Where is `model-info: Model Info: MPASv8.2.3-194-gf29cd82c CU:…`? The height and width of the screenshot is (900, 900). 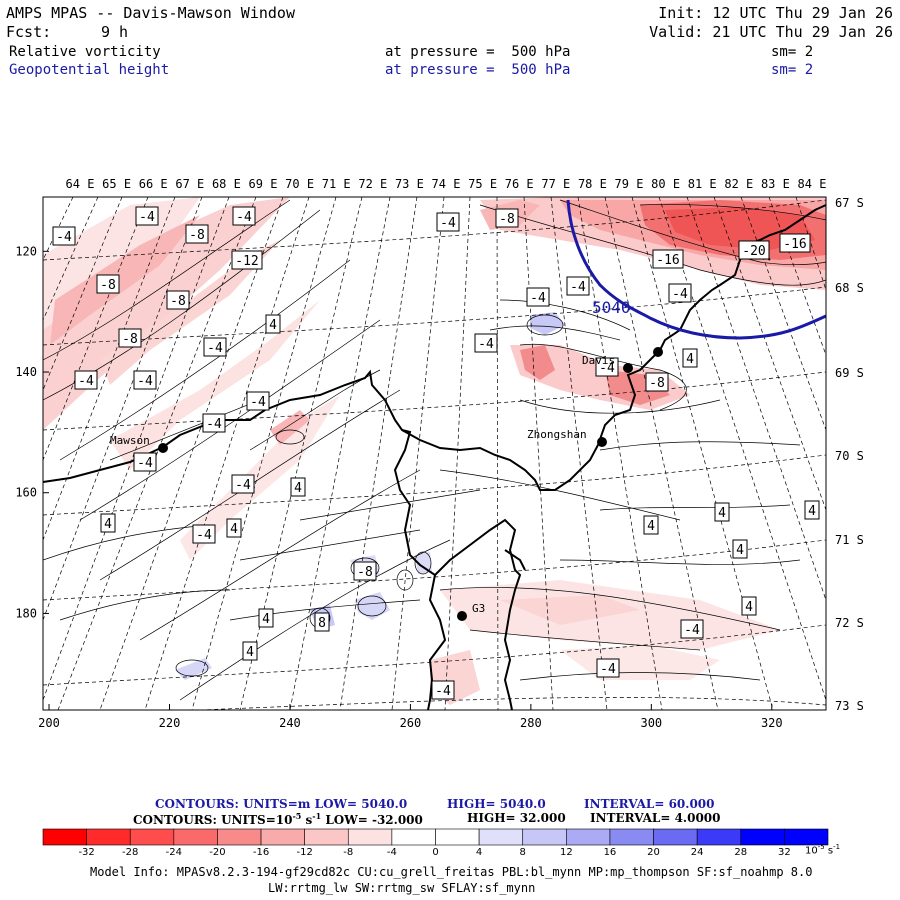
model-info: Model Info: MPASv8.2.3-194-gf29cd82c CU:… is located at coordinates (451, 872).